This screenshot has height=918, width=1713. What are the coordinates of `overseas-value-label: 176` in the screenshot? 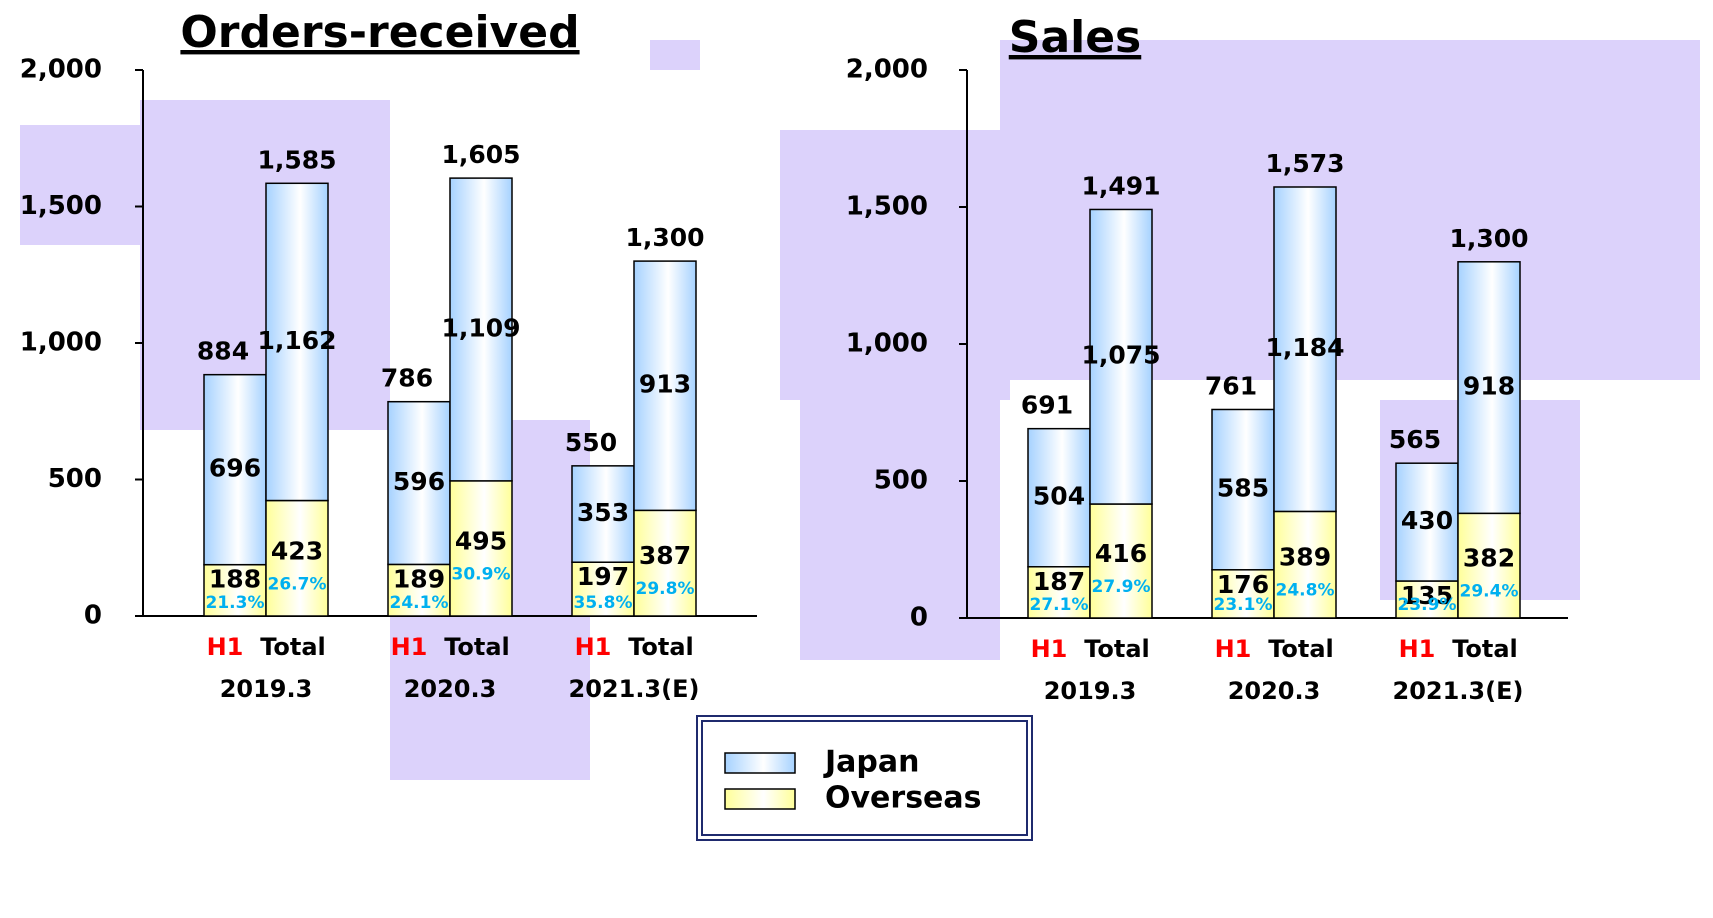 It's located at (1243, 584).